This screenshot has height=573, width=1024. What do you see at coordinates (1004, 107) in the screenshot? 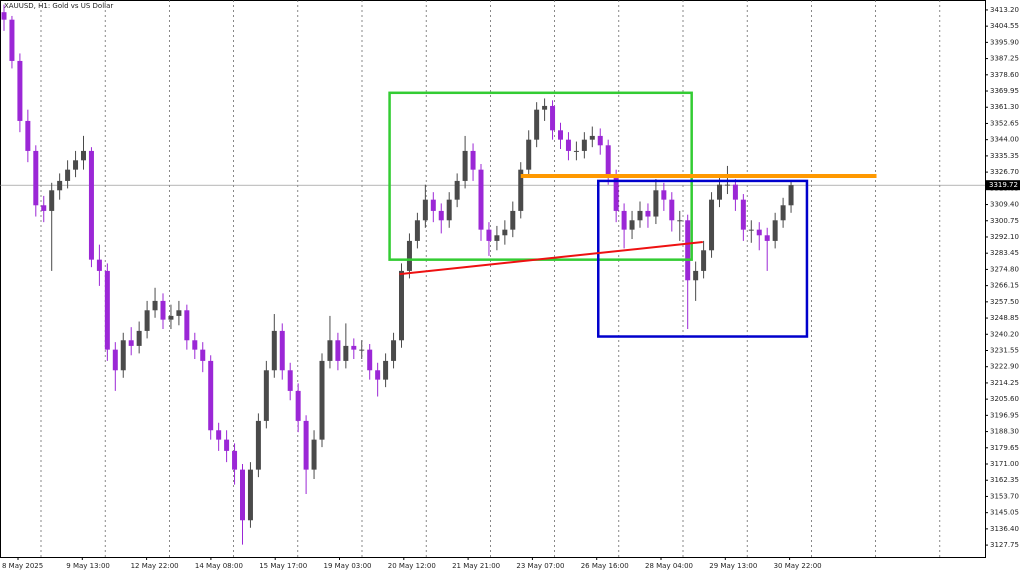
I see `y-tick-label: 3361.30` at bounding box center [1004, 107].